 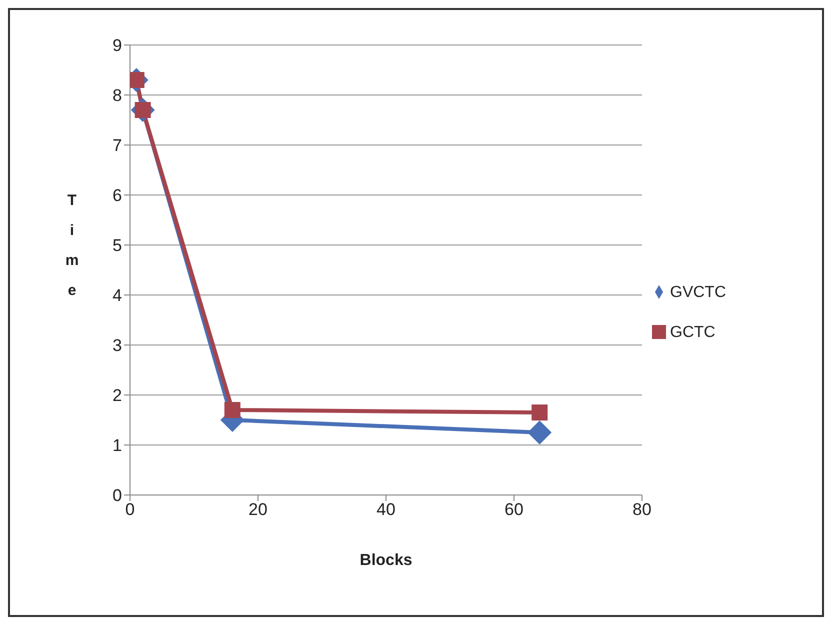 I want to click on y-tick-label: 7, so click(x=117, y=146).